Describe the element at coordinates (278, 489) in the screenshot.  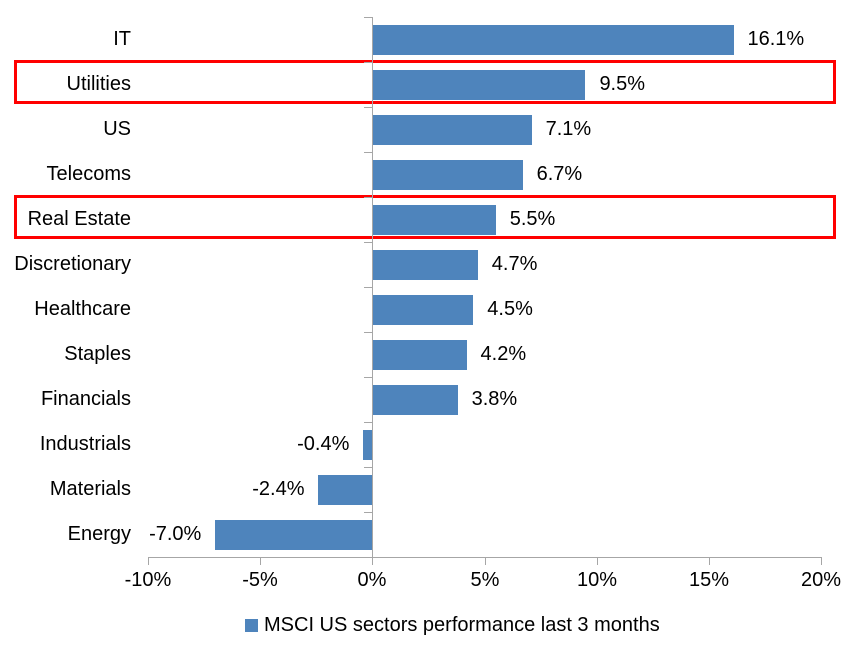
I see `value-label-materials: -2.4%` at that location.